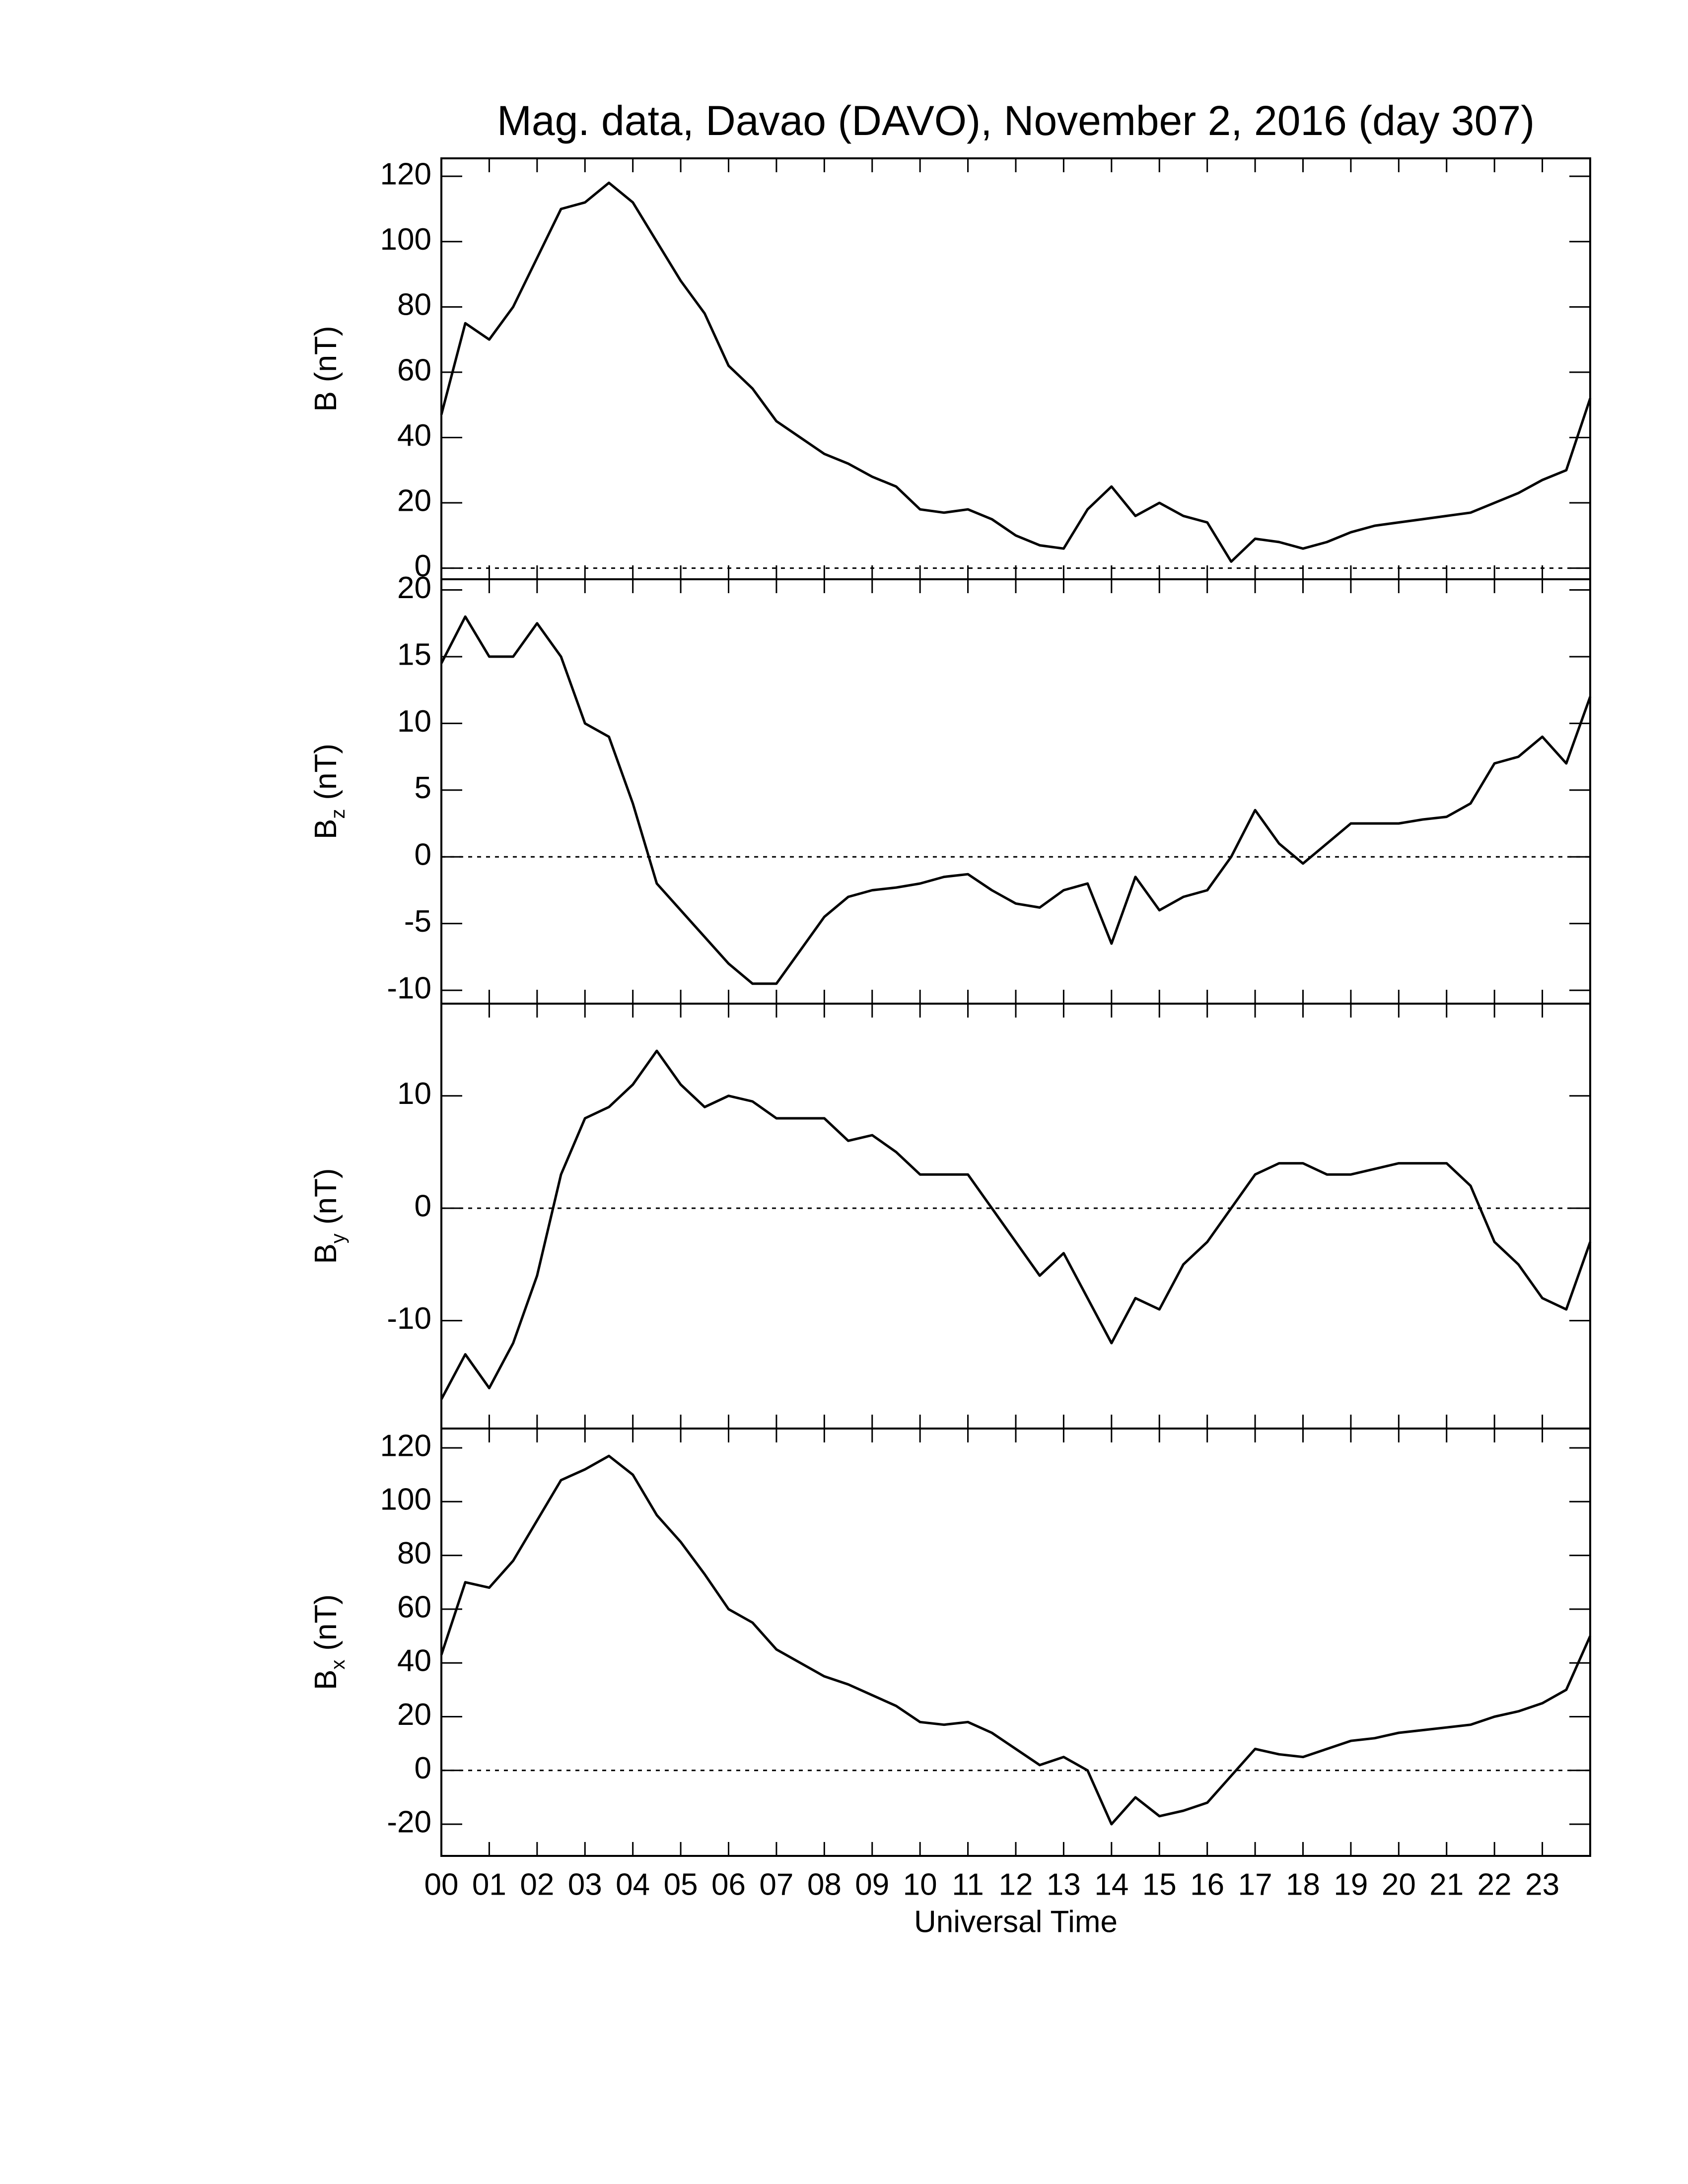 This screenshot has height=2184, width=1688. Describe the element at coordinates (414, 654) in the screenshot. I see `y-tick-label: 15` at that location.